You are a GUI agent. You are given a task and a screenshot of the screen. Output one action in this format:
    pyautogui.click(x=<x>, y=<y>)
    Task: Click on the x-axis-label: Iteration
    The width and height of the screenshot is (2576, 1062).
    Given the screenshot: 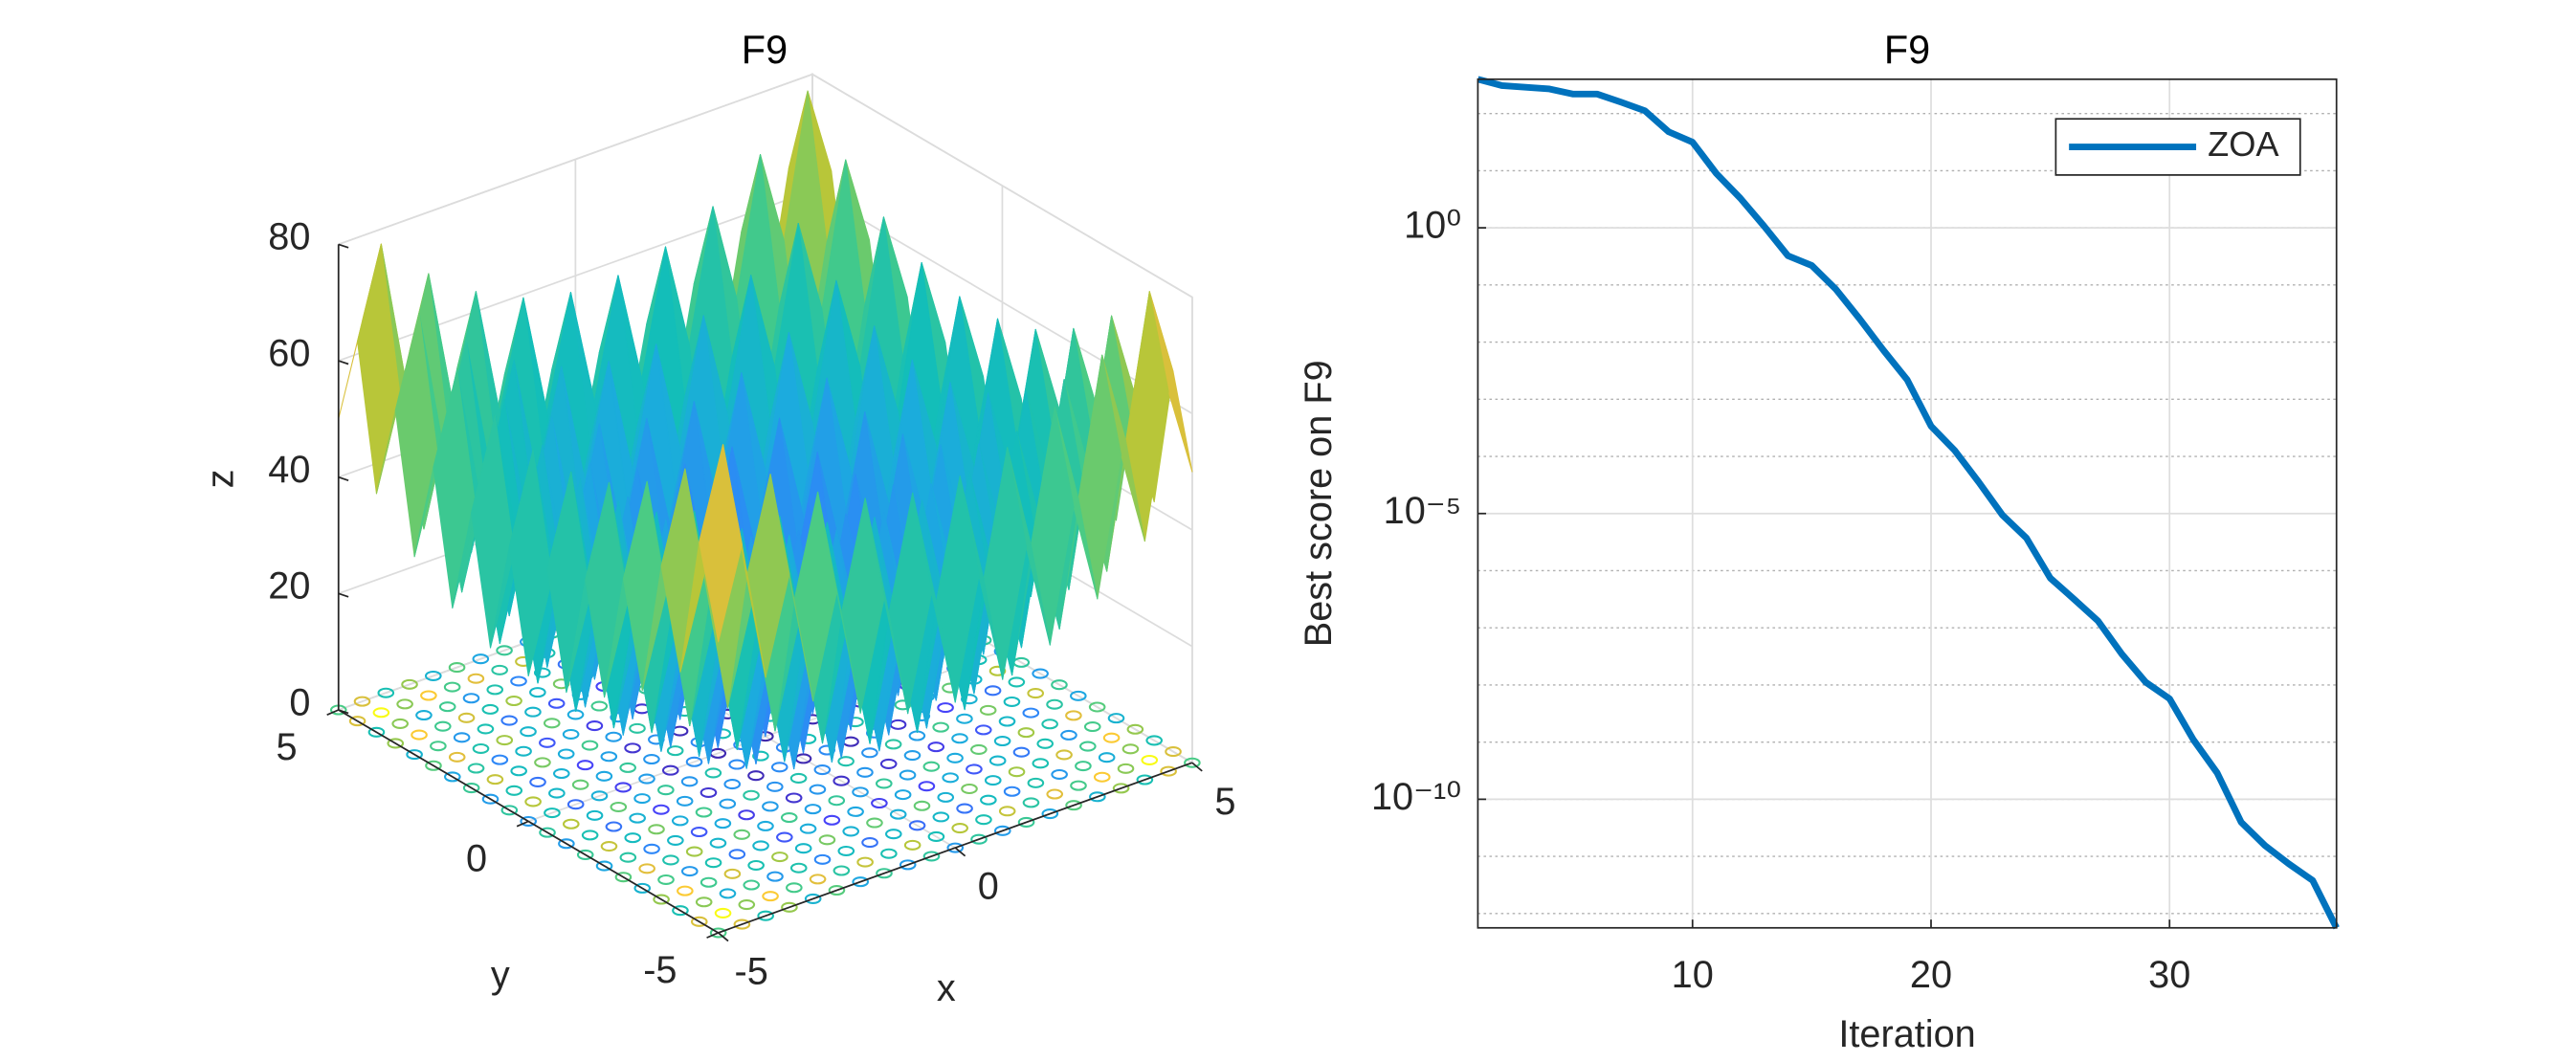 What is the action you would take?
    pyautogui.click(x=1906, y=1034)
    